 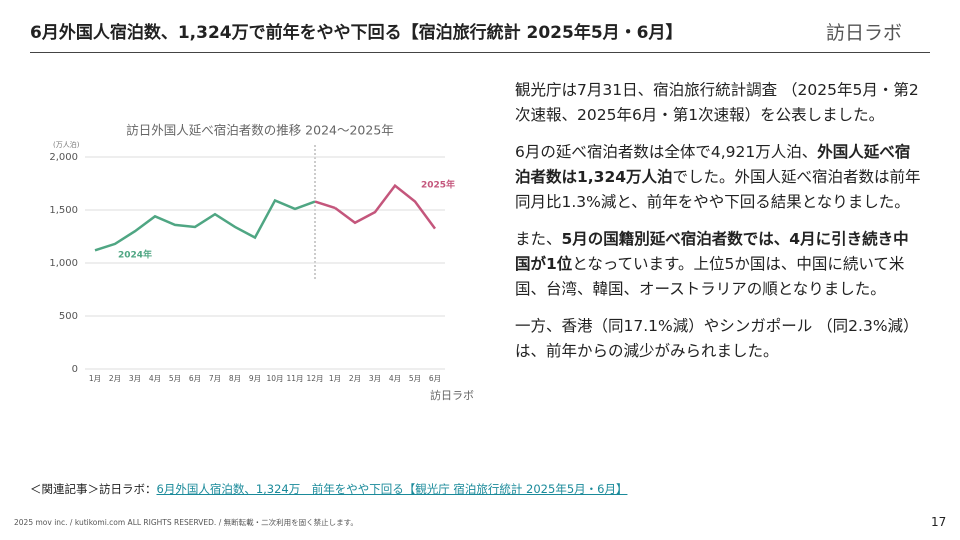 What do you see at coordinates (75, 369) in the screenshot?
I see `y-tick-label: 0` at bounding box center [75, 369].